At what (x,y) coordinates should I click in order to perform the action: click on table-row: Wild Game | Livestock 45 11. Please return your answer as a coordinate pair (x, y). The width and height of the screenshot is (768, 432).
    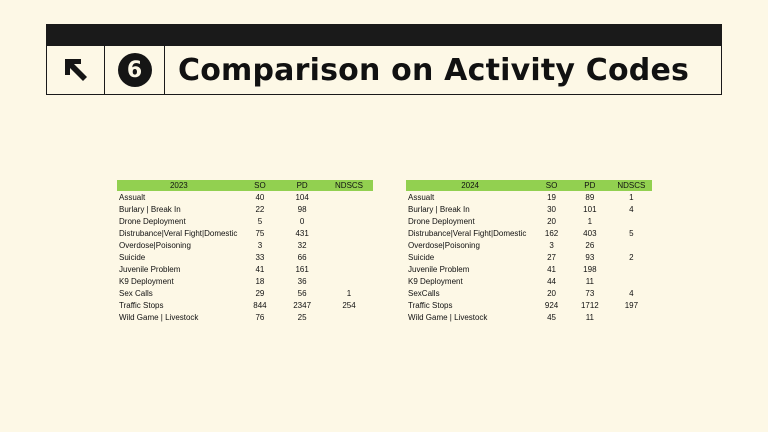
    Looking at the image, I should click on (529, 317).